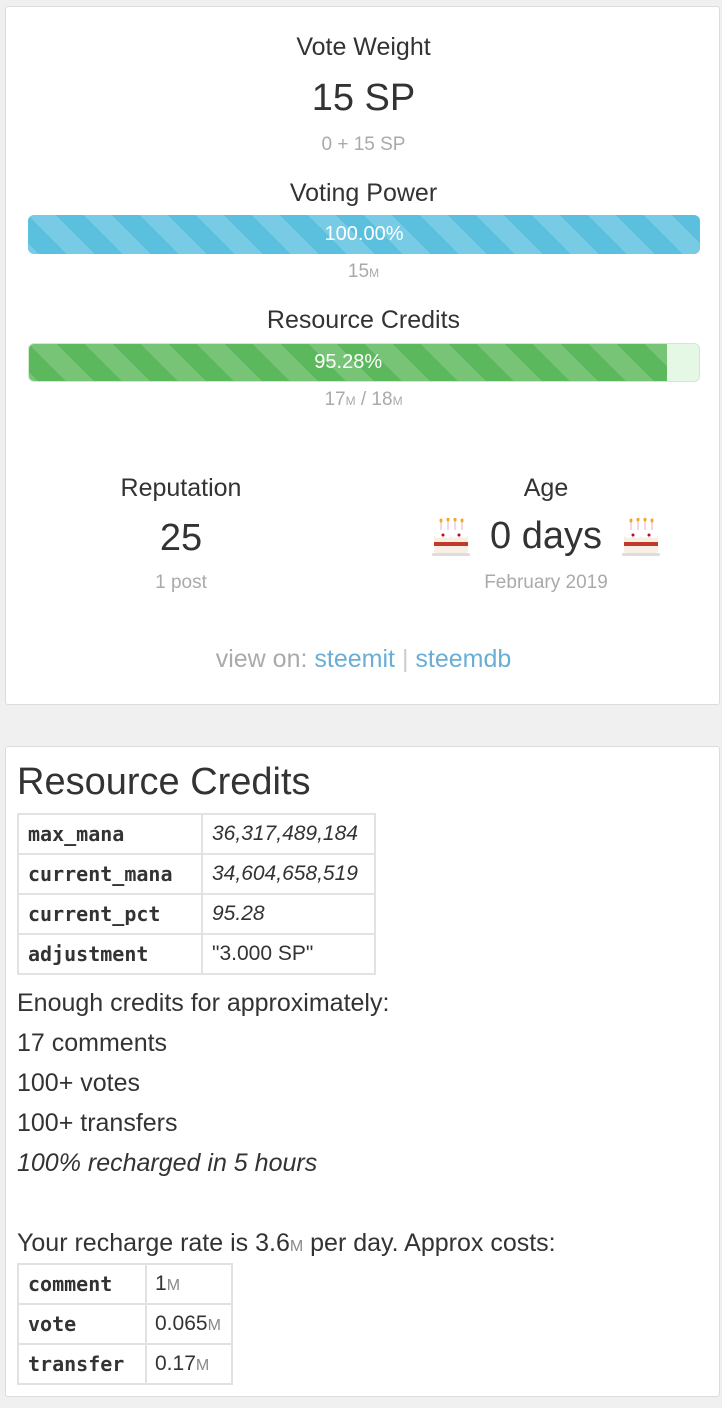 The image size is (722, 1408). I want to click on view-on-row: view on: steemit | steemdb, so click(363, 659).